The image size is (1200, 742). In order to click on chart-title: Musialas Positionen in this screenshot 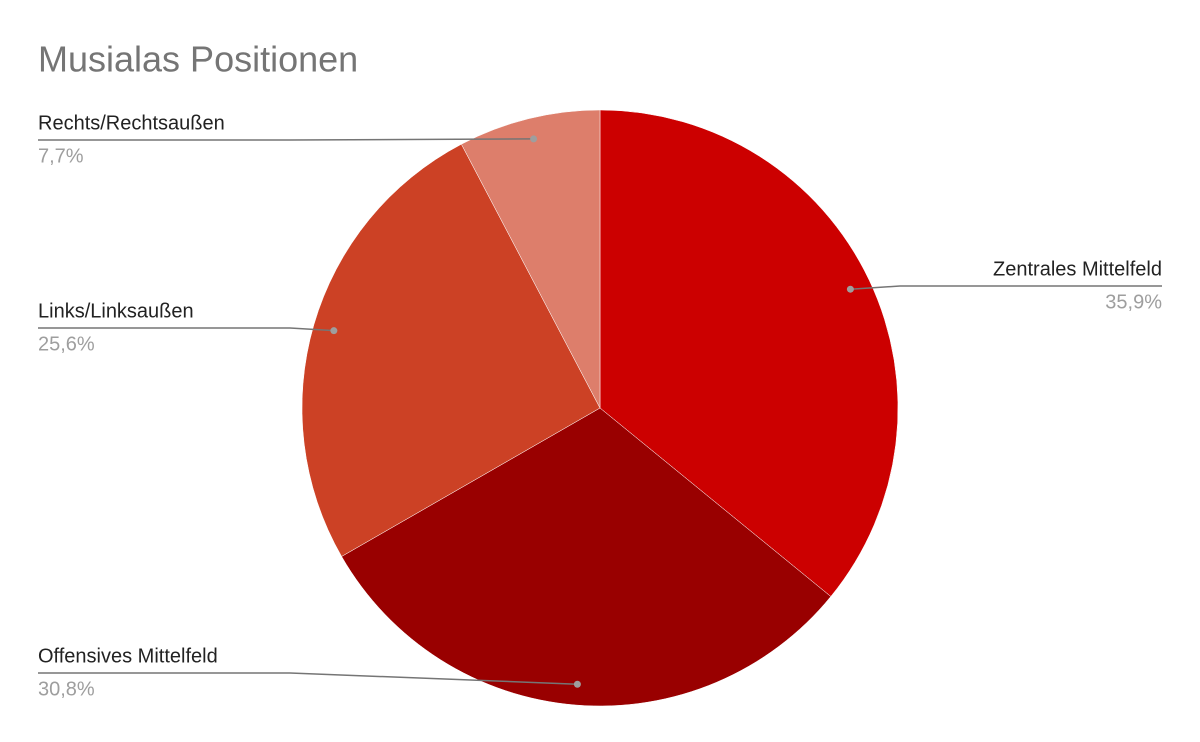, I will do `click(198, 59)`.